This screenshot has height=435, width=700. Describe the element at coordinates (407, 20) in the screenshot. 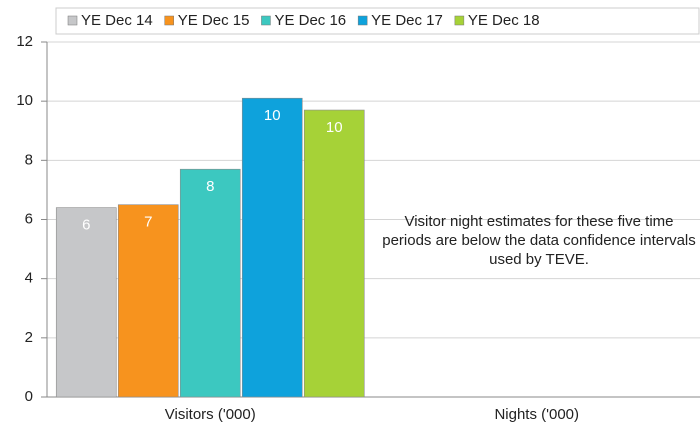

I see `legend-label: YE Dec 17` at that location.